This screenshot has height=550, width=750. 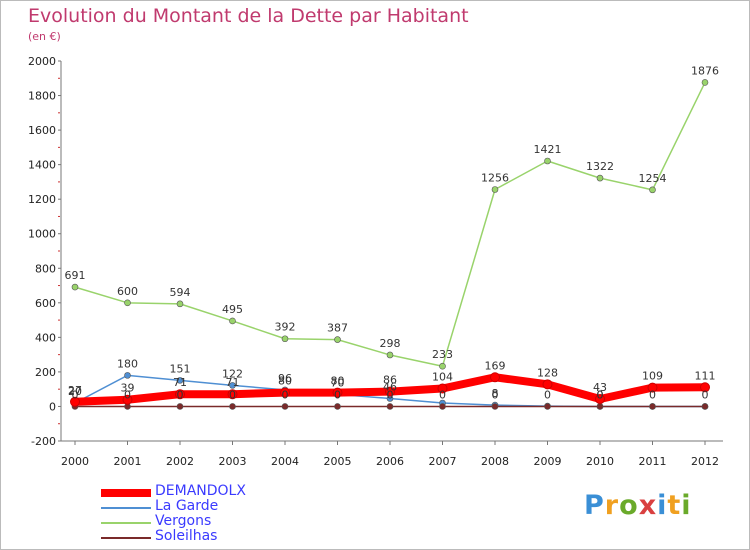 What do you see at coordinates (548, 149) in the screenshot?
I see `data-label-vergons: 1421` at bounding box center [548, 149].